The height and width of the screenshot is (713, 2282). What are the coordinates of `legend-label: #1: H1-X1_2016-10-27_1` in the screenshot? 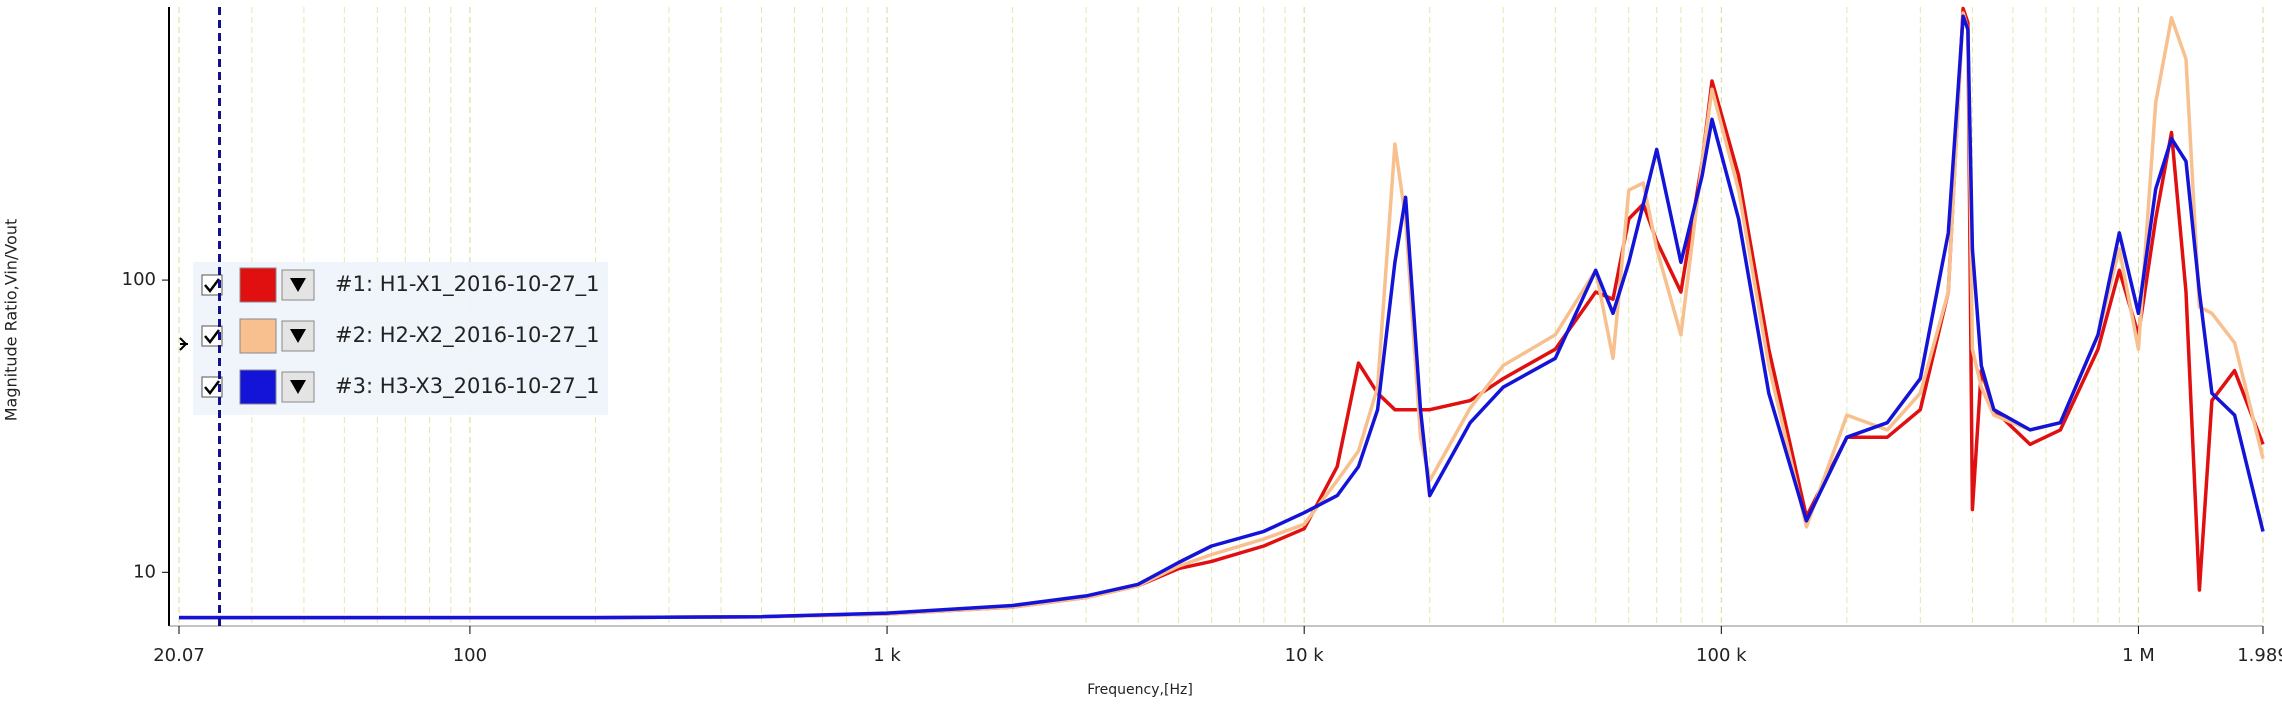 It's located at (467, 284).